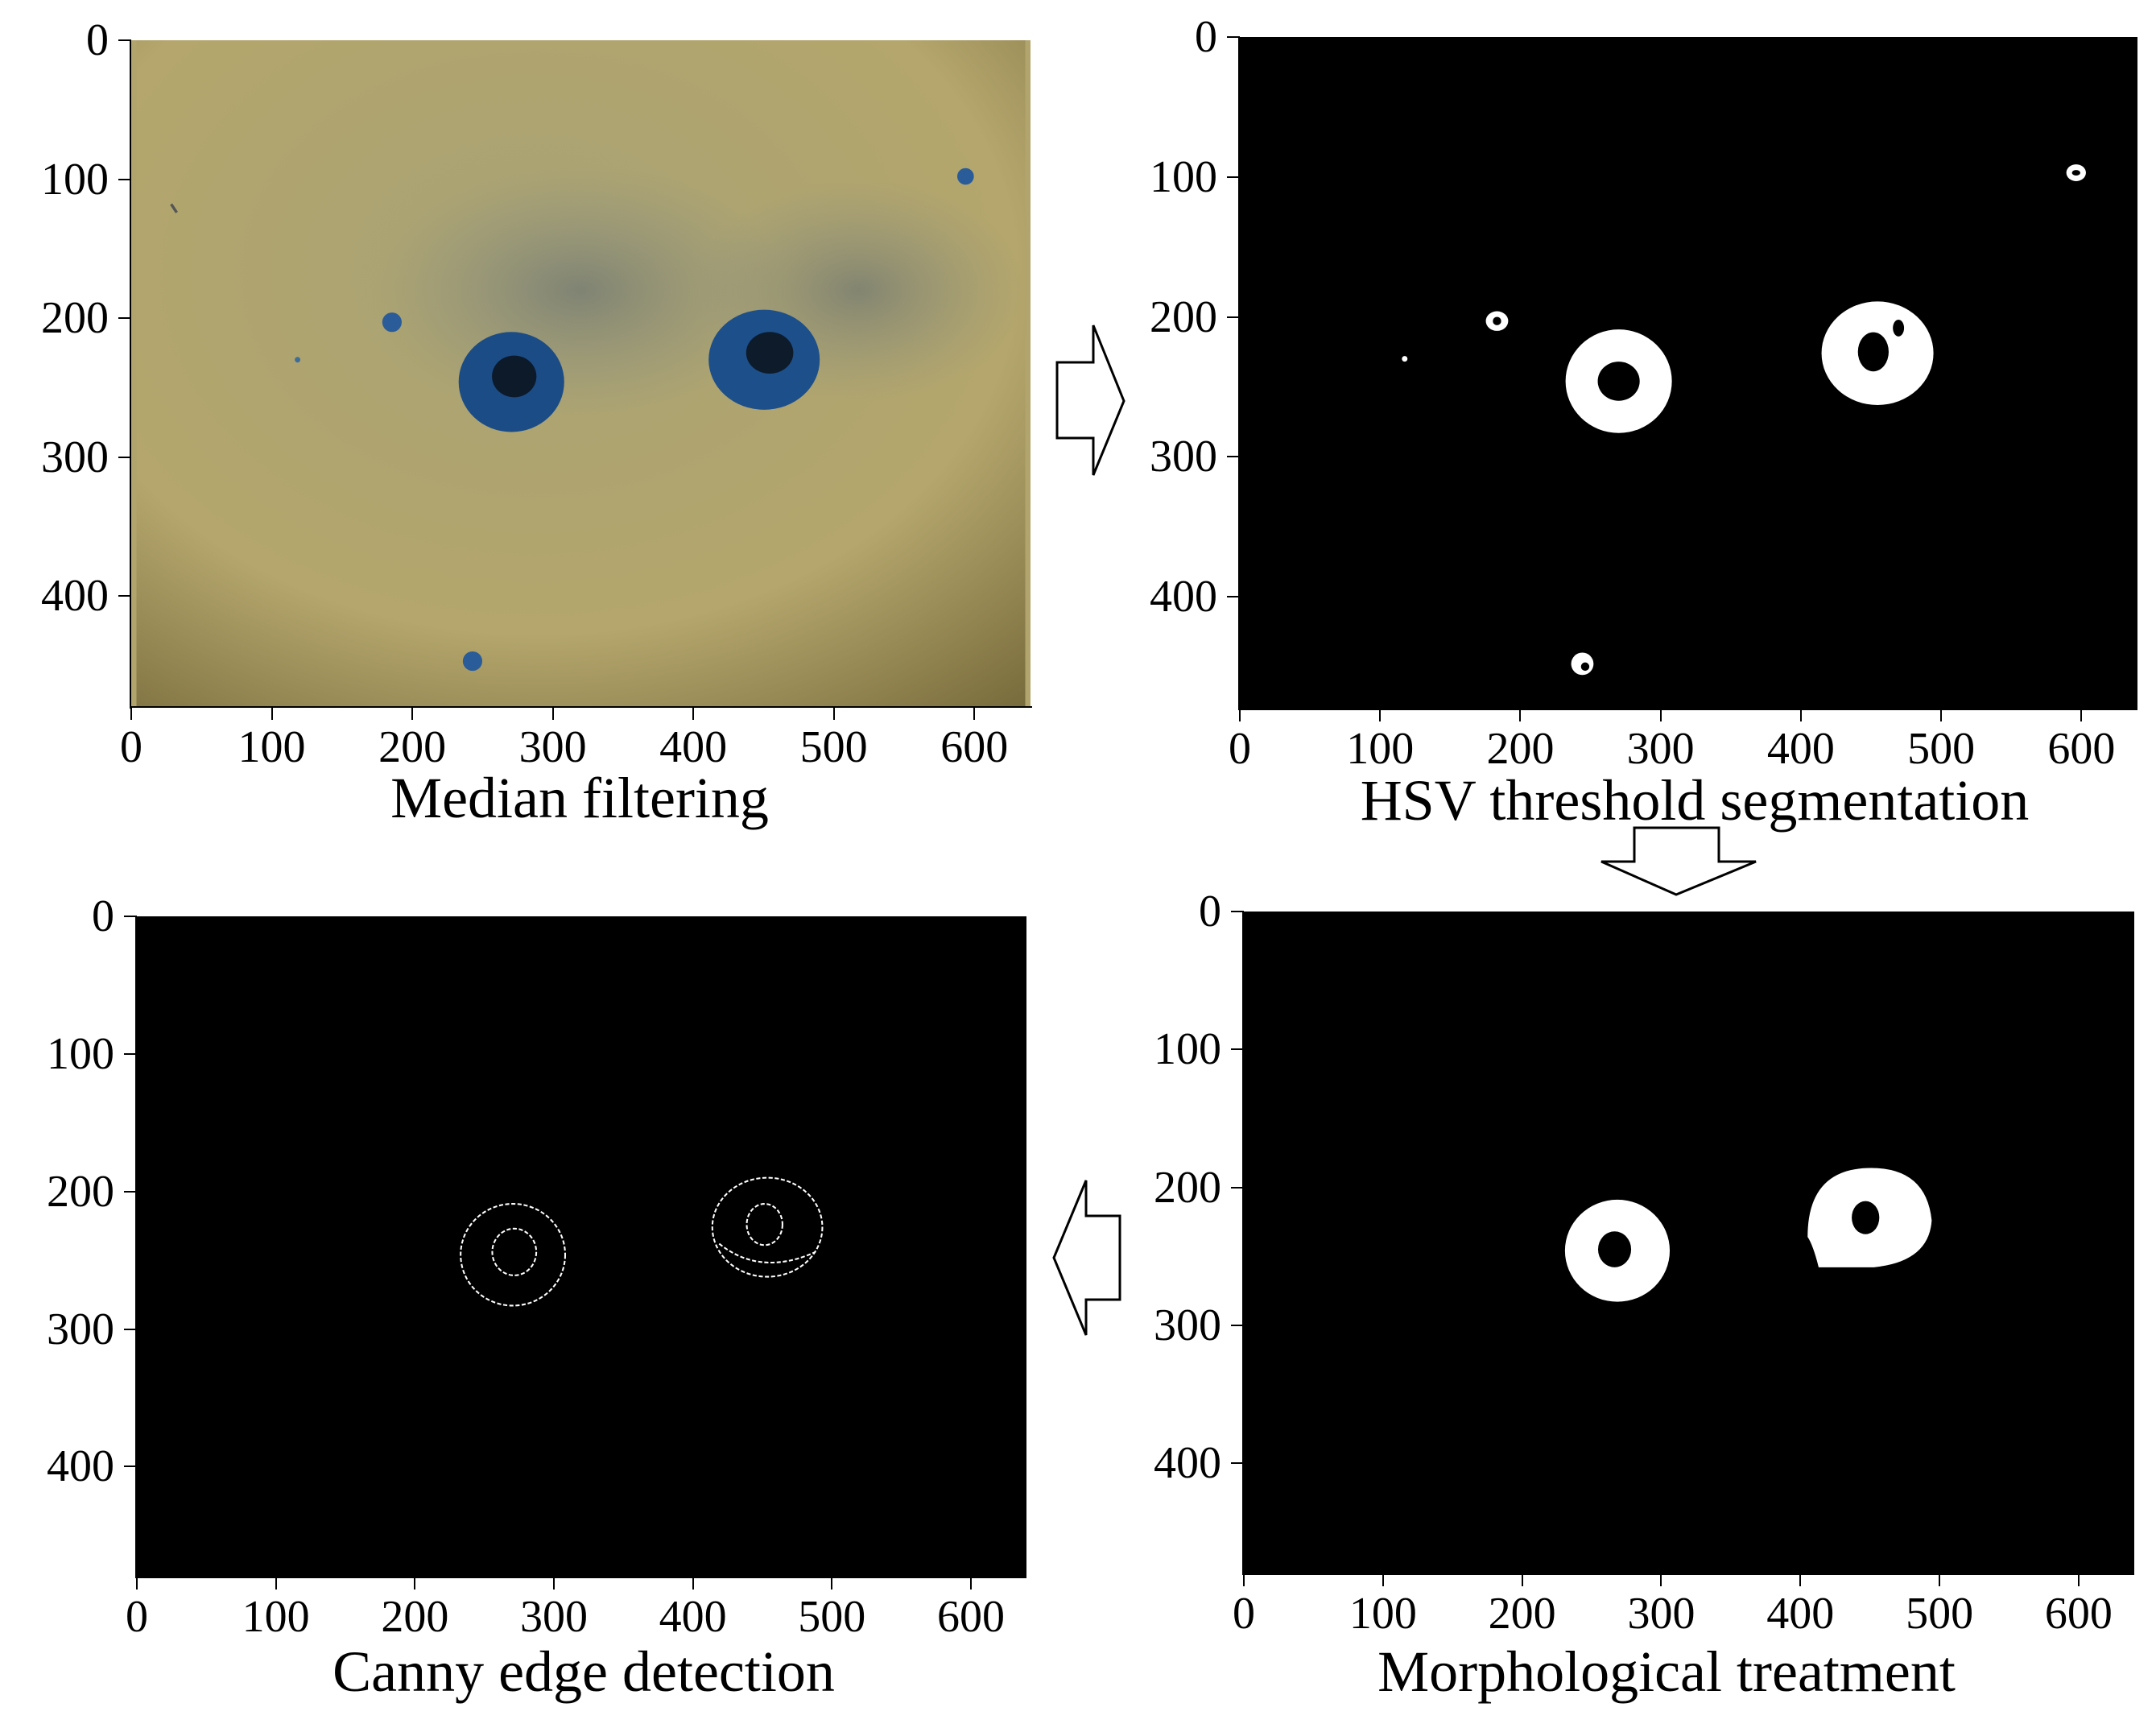 The image size is (2156, 1728). Describe the element at coordinates (1086, 1258) in the screenshot. I see `arrow-left-icon` at that location.